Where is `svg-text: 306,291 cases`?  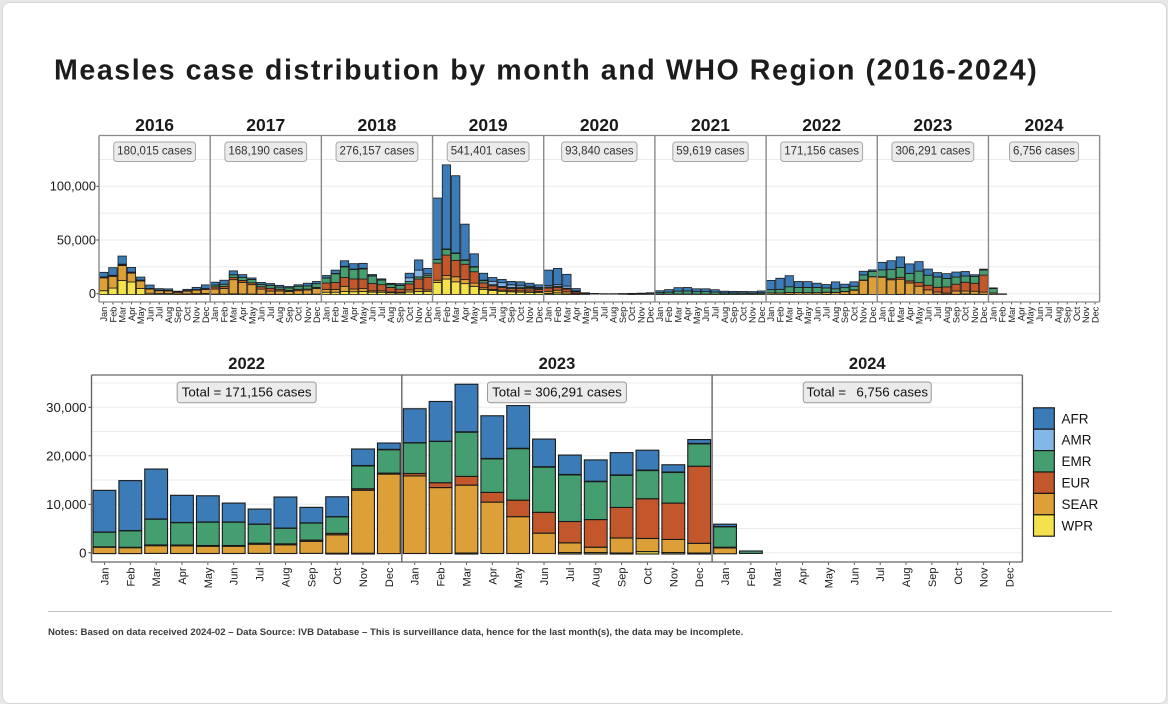 svg-text: 306,291 cases is located at coordinates (932, 151).